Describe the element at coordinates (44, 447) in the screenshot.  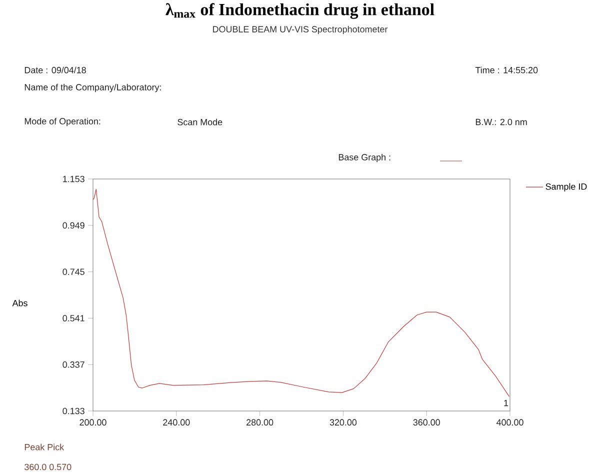
I see `text: Peak Pick` at that location.